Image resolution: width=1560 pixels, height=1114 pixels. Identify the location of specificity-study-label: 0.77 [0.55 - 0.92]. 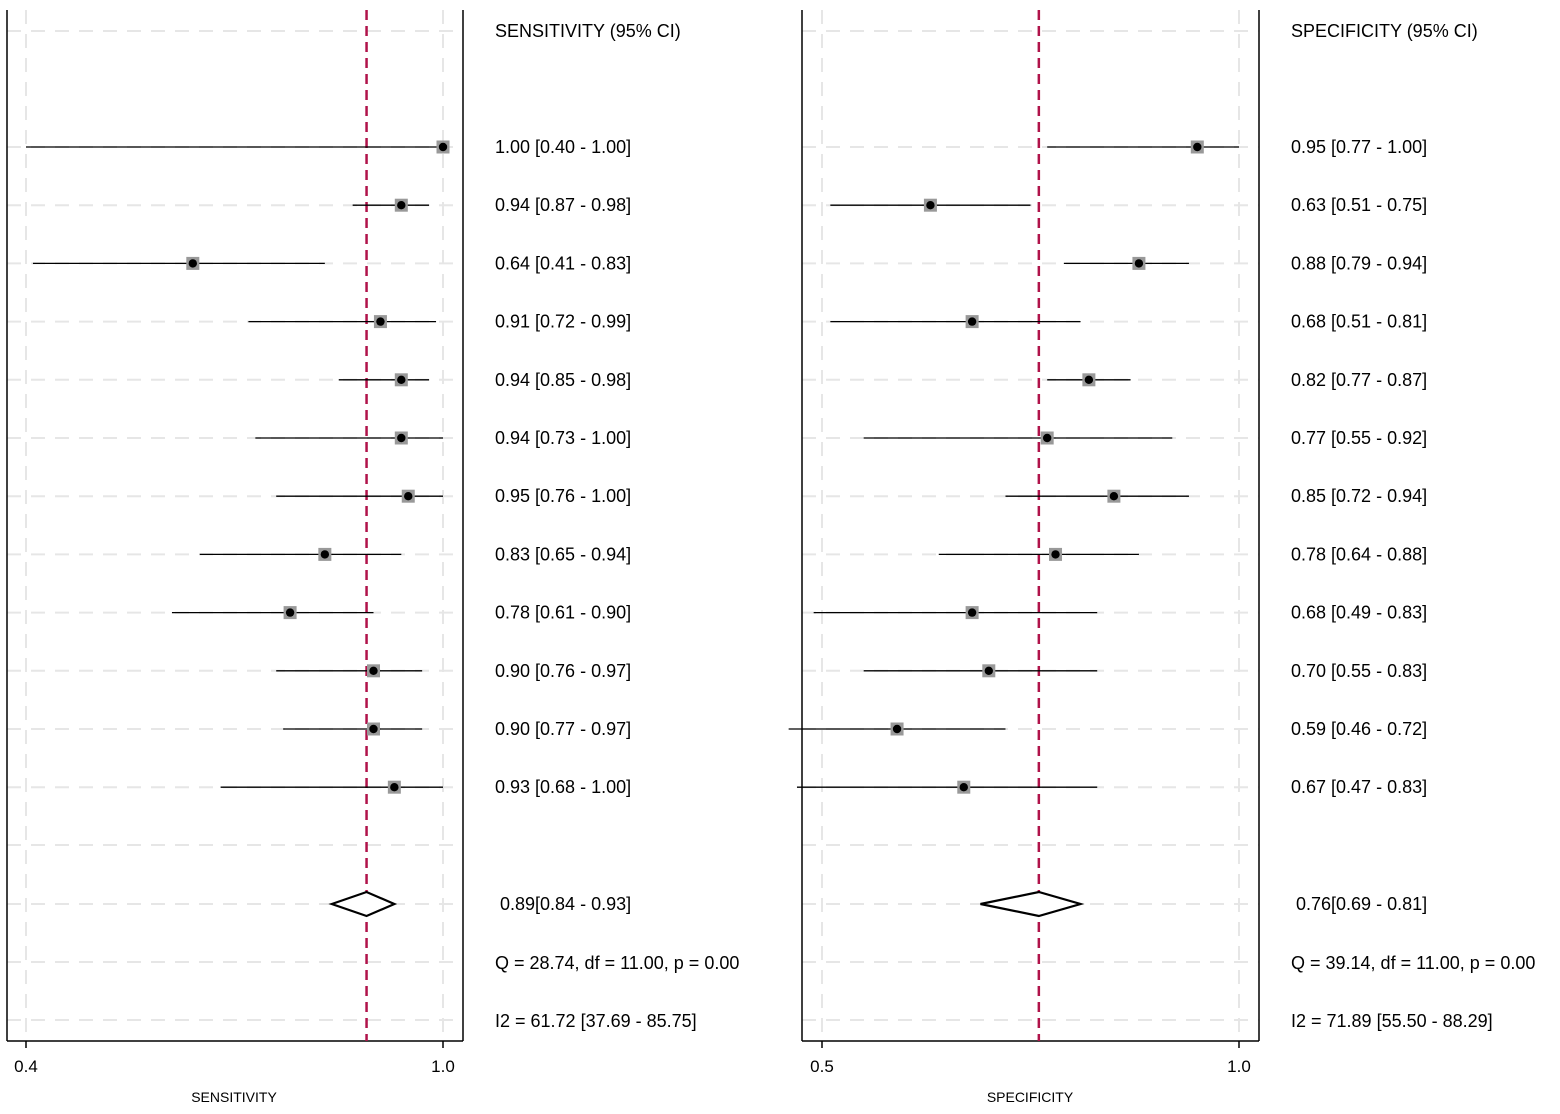
(1359, 438).